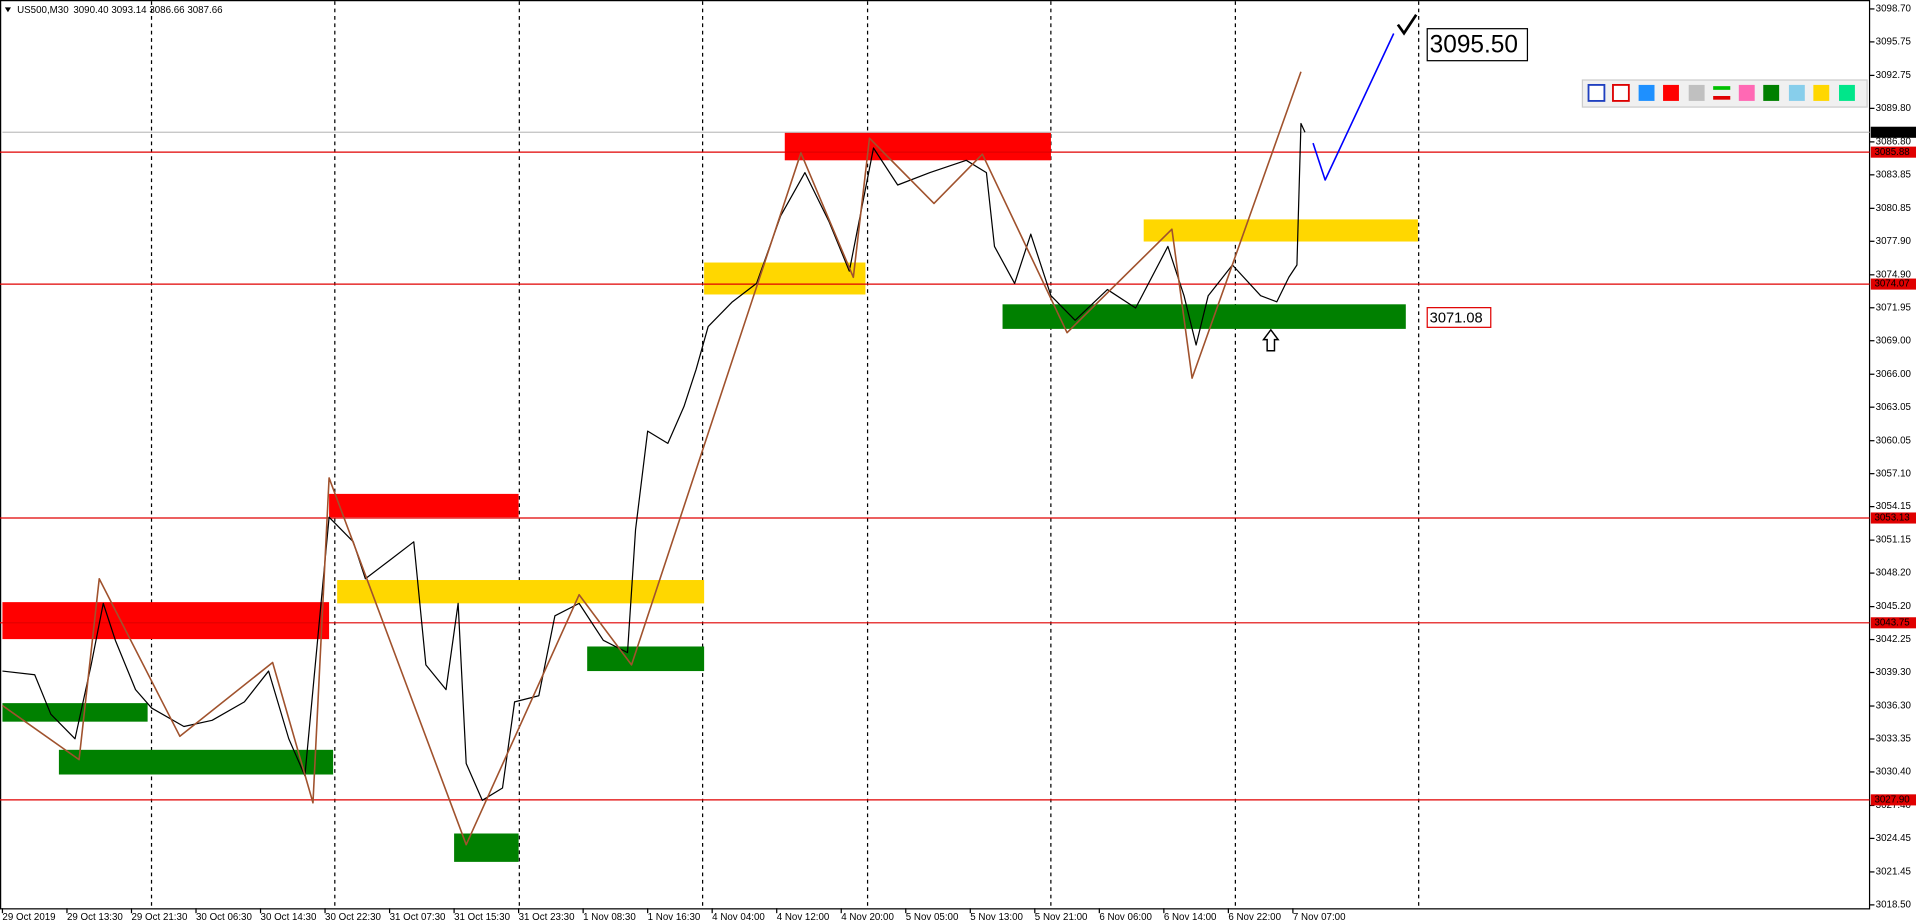 This screenshot has height=923, width=1916. Describe the element at coordinates (1353, 107) in the screenshot. I see `series-line` at that location.